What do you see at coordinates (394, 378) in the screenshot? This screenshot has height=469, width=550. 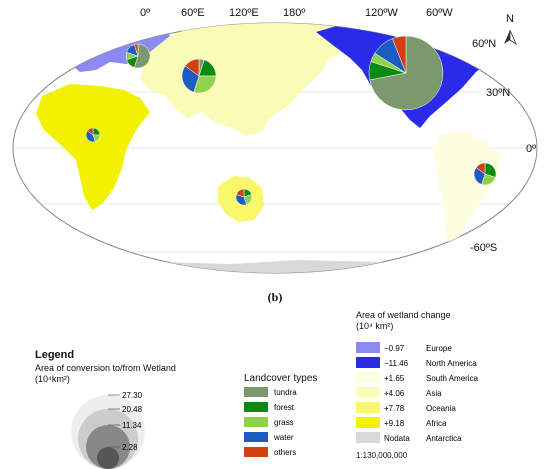 I see `wetland-value-south-america: +1.65` at bounding box center [394, 378].